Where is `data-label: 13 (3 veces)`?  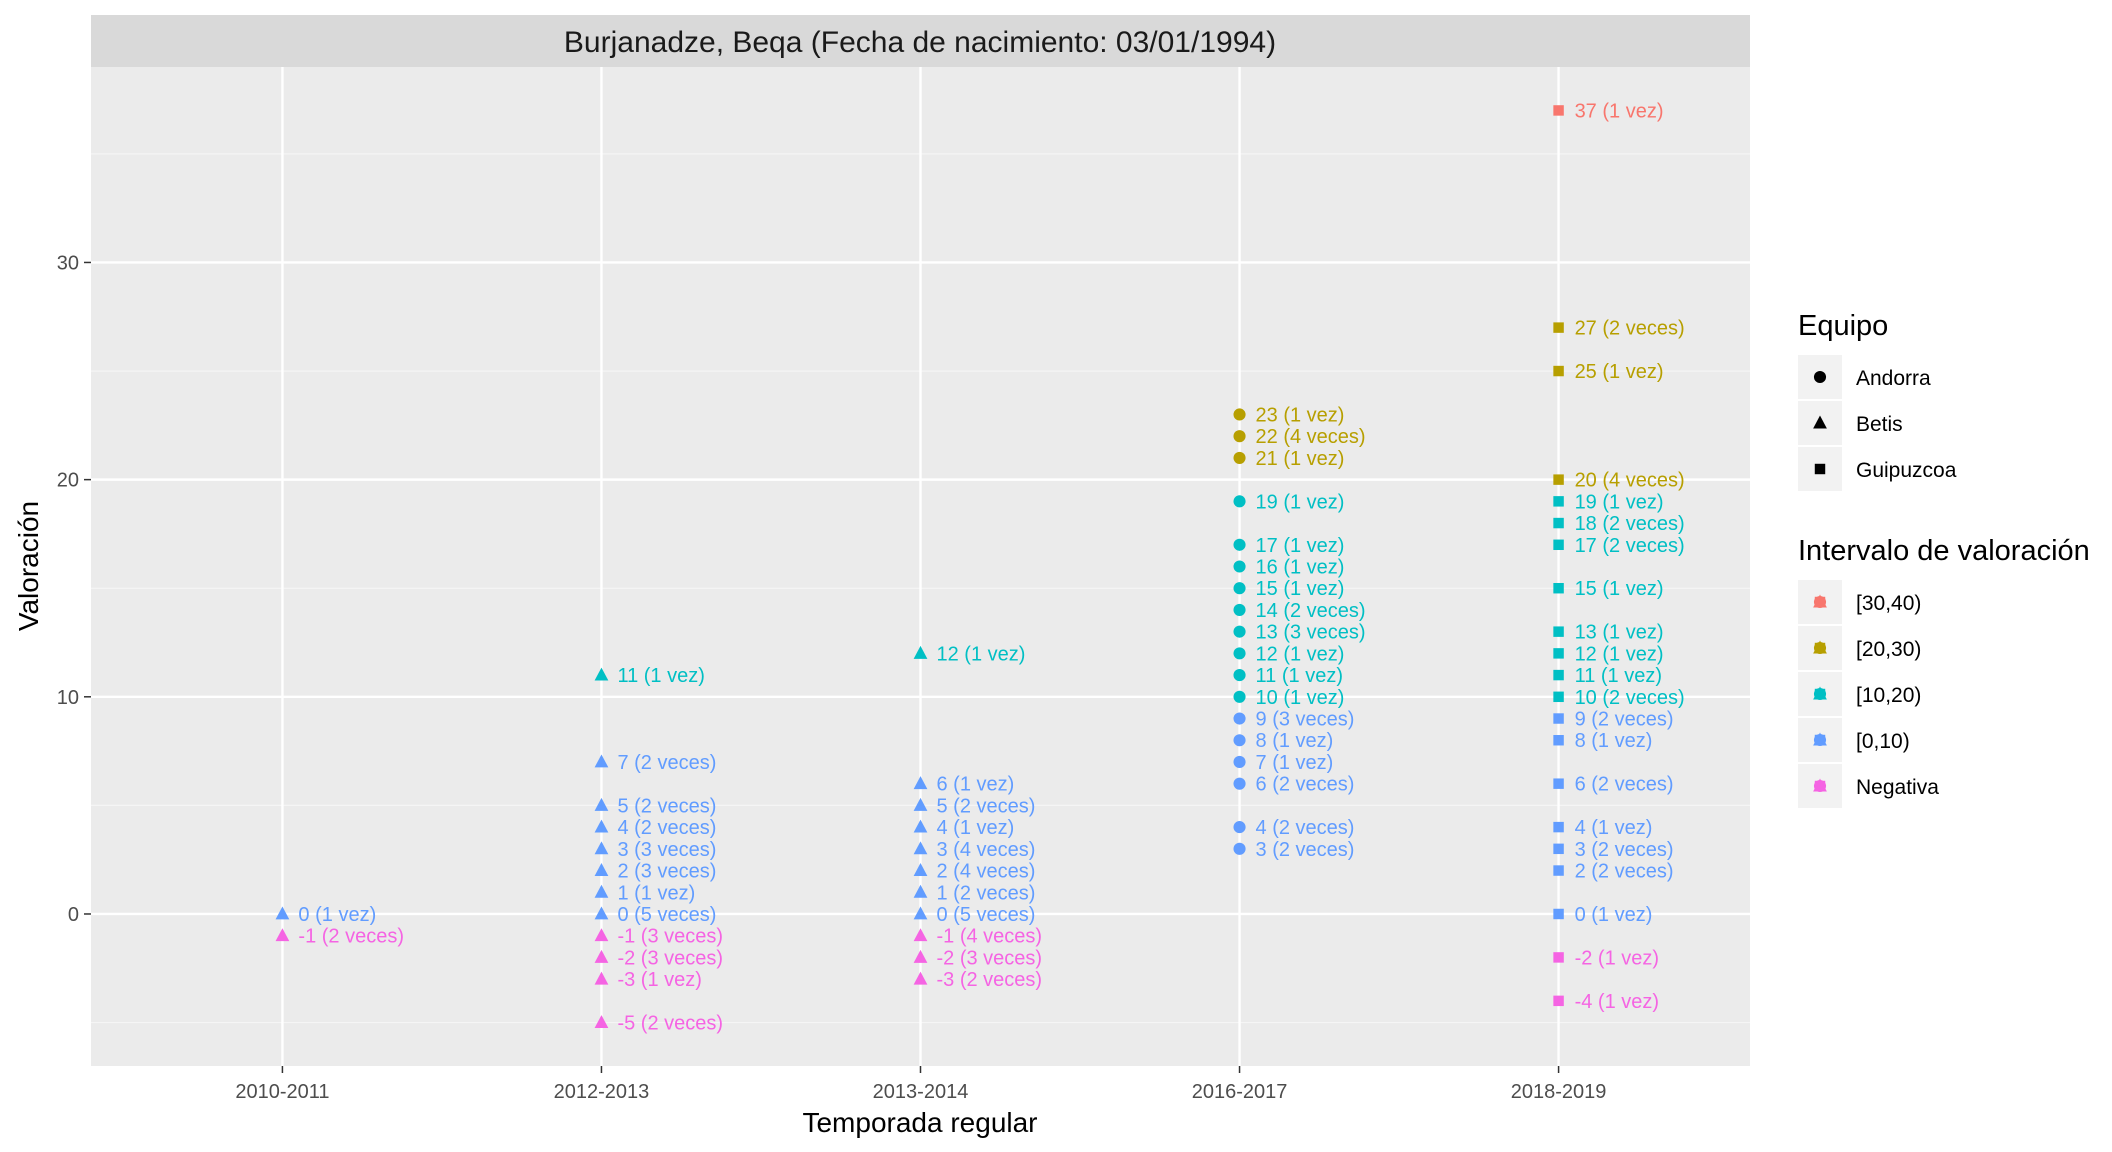 data-label: 13 (3 veces) is located at coordinates (1311, 633).